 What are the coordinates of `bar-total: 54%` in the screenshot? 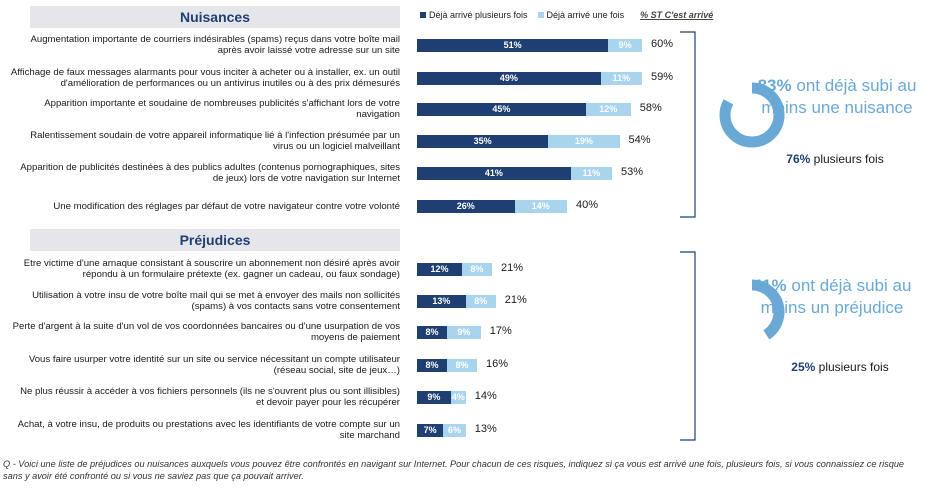 It's located at (639, 140).